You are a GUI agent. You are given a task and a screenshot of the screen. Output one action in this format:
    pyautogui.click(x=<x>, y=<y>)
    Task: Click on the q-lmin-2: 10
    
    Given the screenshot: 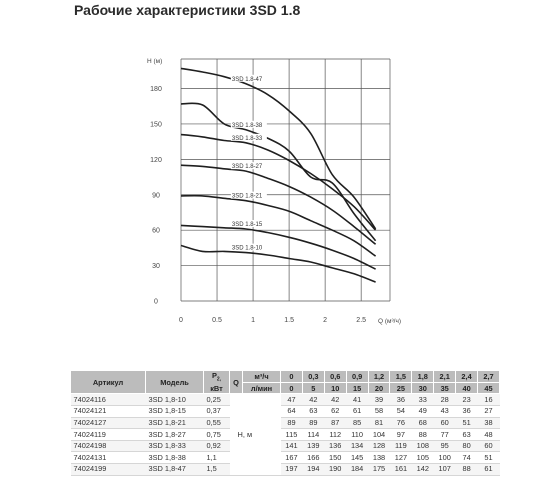 What is the action you would take?
    pyautogui.click(x=335, y=388)
    